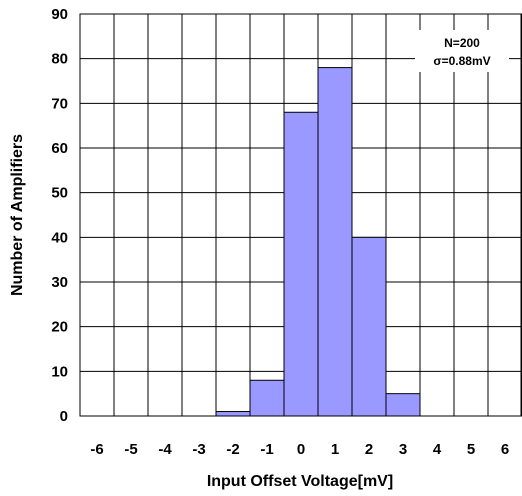  What do you see at coordinates (59, 237) in the screenshot?
I see `y-tick-label: 40` at bounding box center [59, 237].